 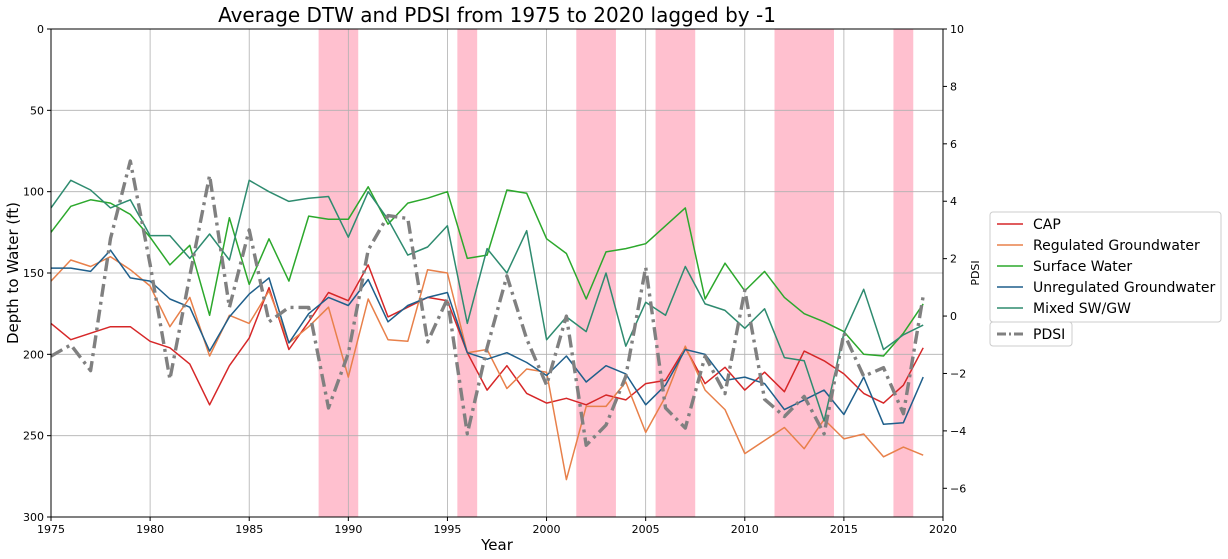 I want to click on legend-box-dtw, so click(x=1105, y=267).